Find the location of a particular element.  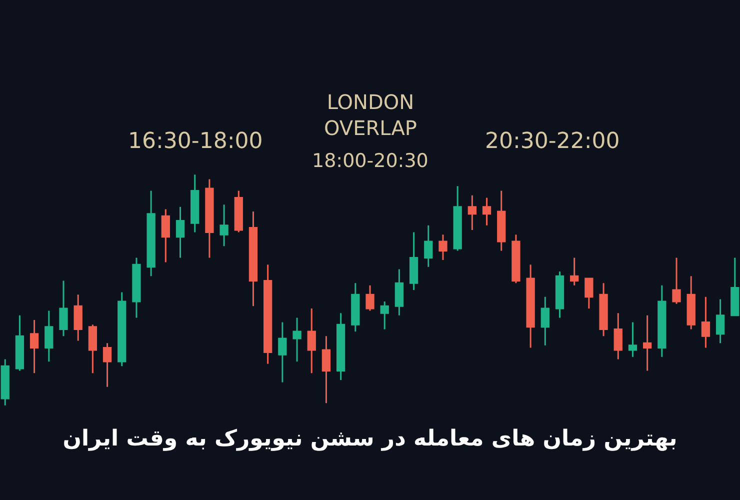

text: LONDON OVERLAP is located at coordinates (370, 115).